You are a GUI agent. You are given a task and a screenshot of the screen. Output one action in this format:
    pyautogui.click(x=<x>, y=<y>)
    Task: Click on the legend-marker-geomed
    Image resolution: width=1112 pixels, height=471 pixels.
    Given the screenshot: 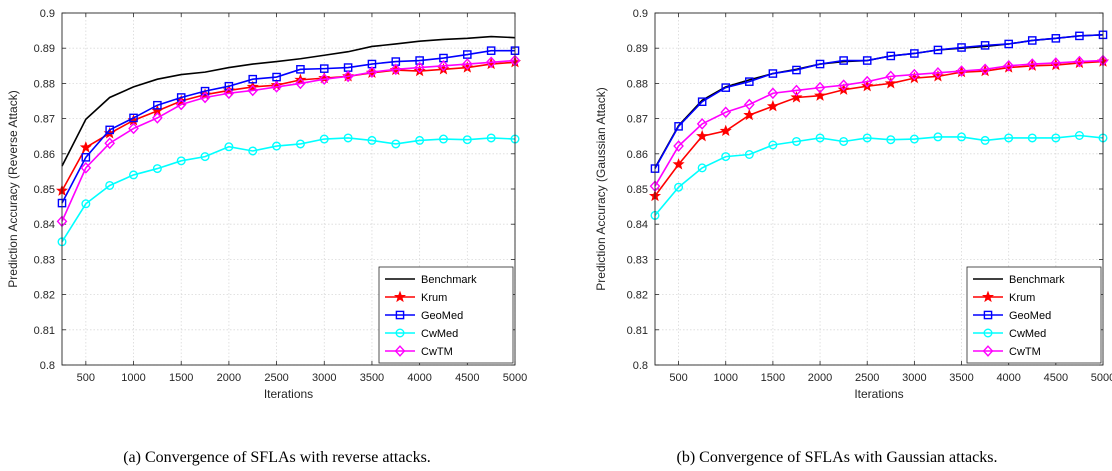 What is the action you would take?
    pyautogui.click(x=400, y=315)
    